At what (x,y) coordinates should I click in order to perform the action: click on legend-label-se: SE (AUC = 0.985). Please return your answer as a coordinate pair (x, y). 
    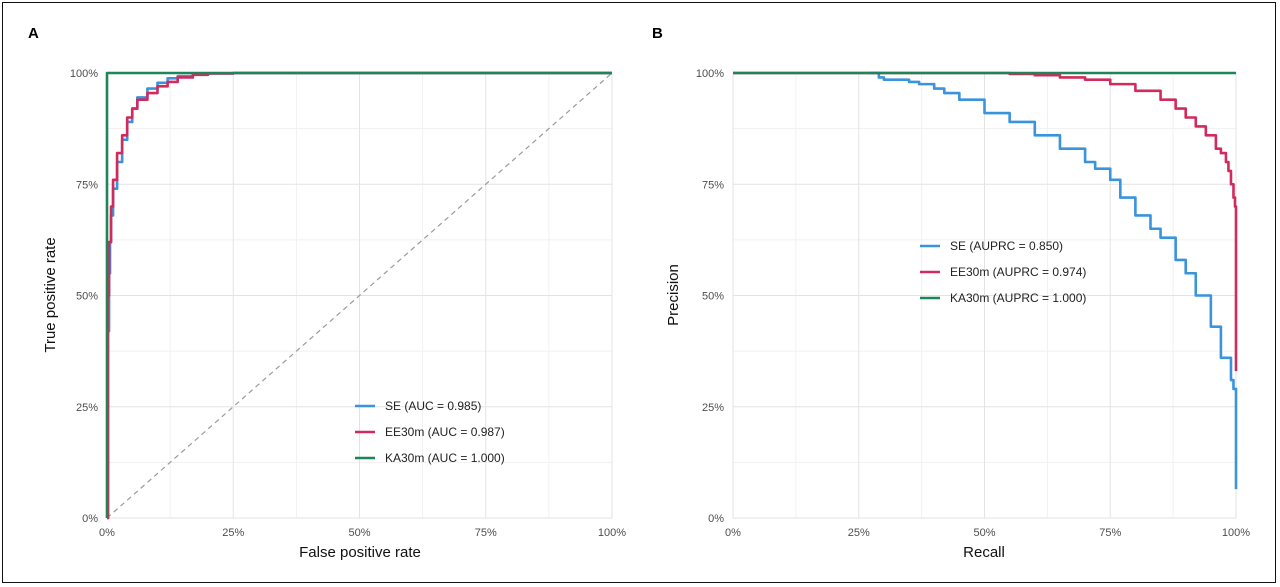
    Looking at the image, I should click on (433, 406).